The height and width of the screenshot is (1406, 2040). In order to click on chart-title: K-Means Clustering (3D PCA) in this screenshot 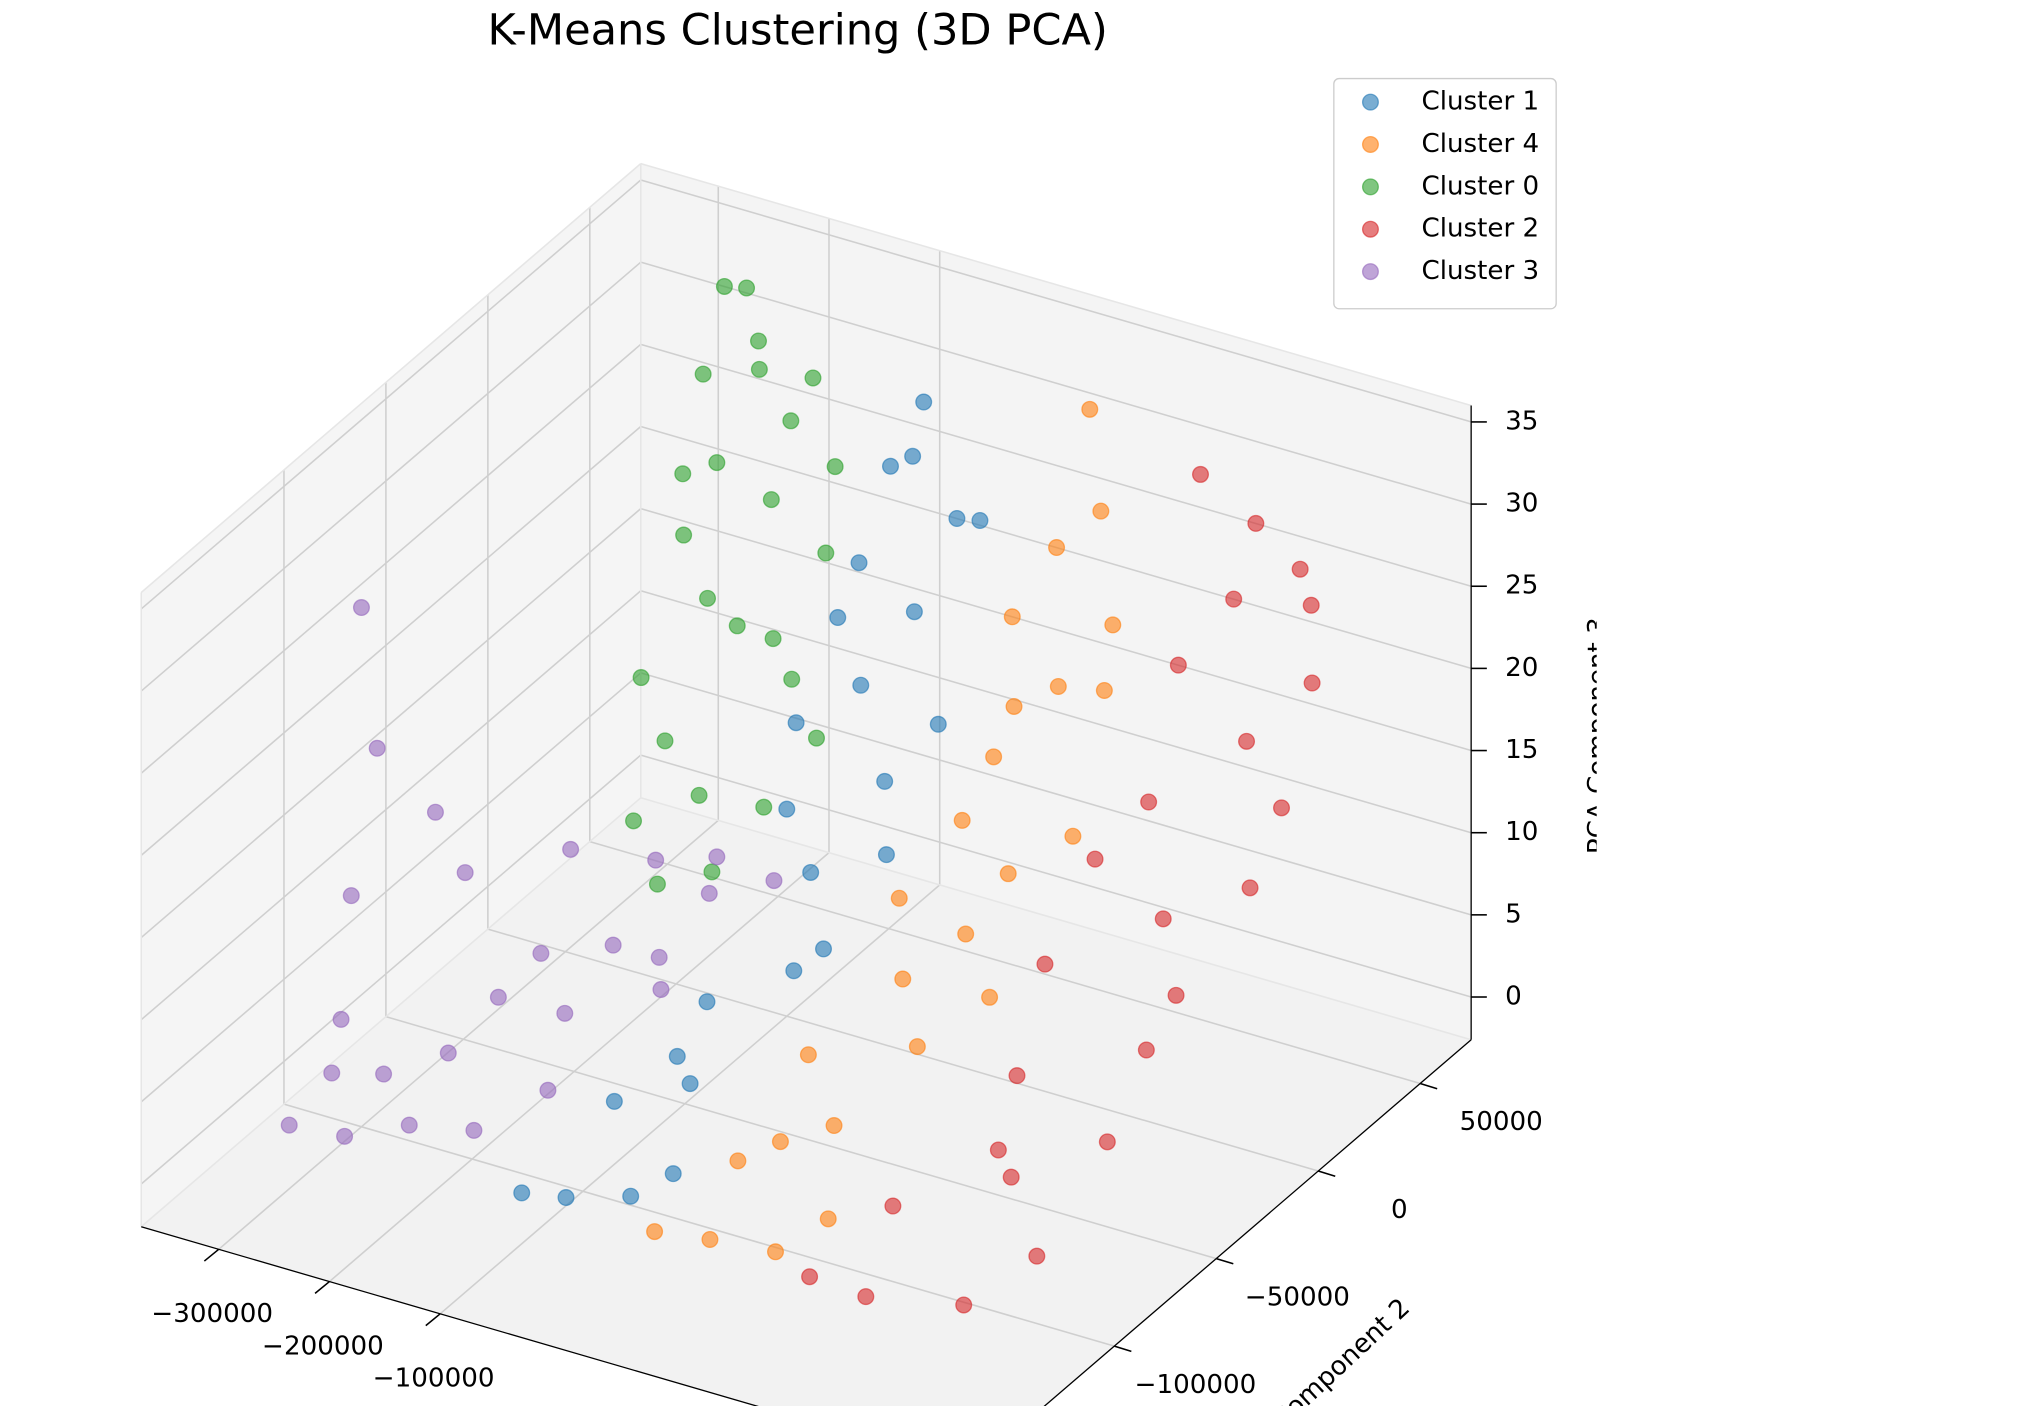, I will do `click(798, 30)`.